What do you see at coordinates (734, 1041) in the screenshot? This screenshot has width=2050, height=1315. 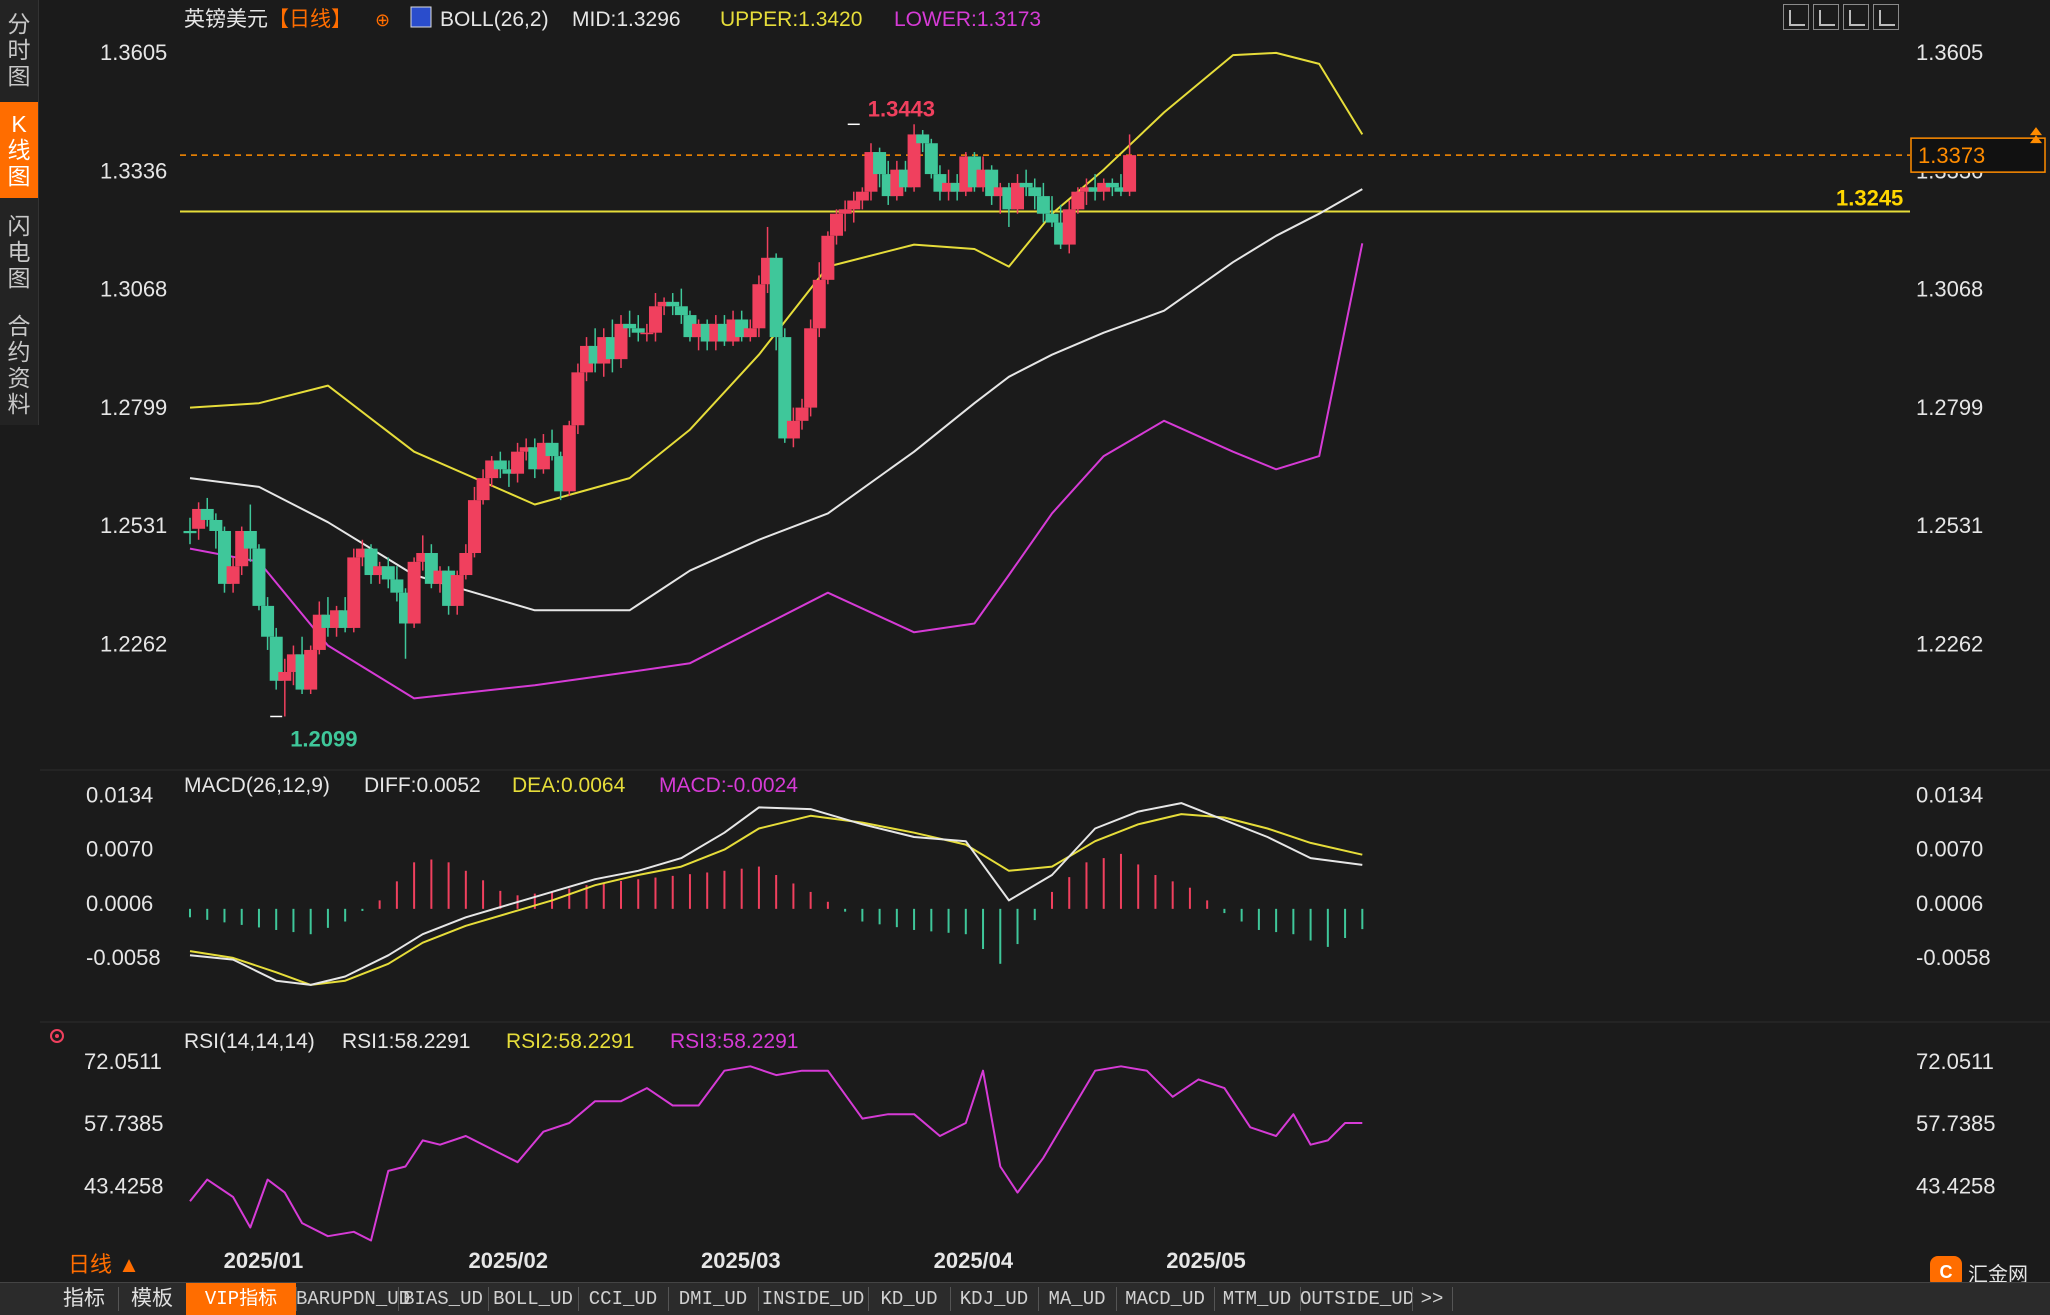 I see `rsi3-value: RSI3:58.2291` at bounding box center [734, 1041].